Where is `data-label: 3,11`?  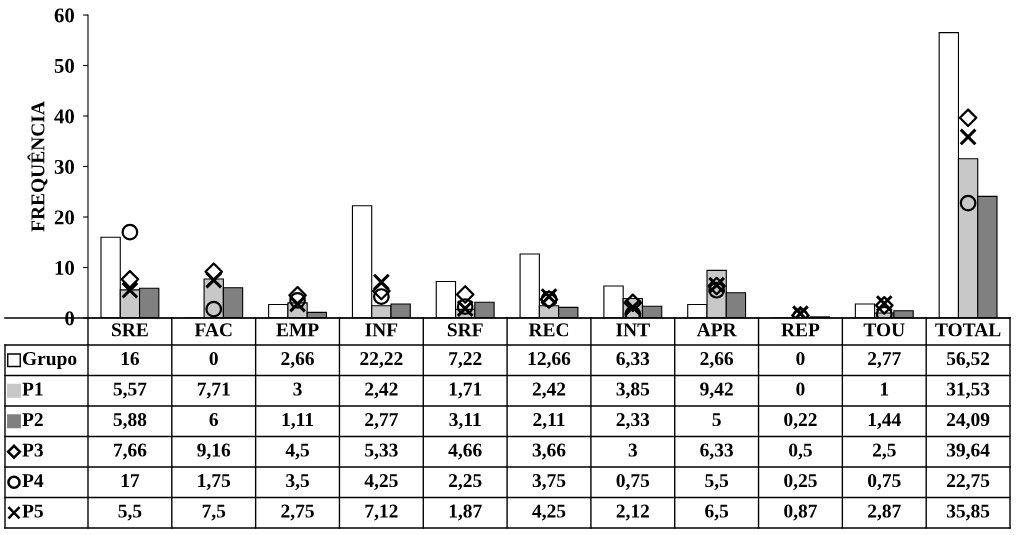 data-label: 3,11 is located at coordinates (465, 421).